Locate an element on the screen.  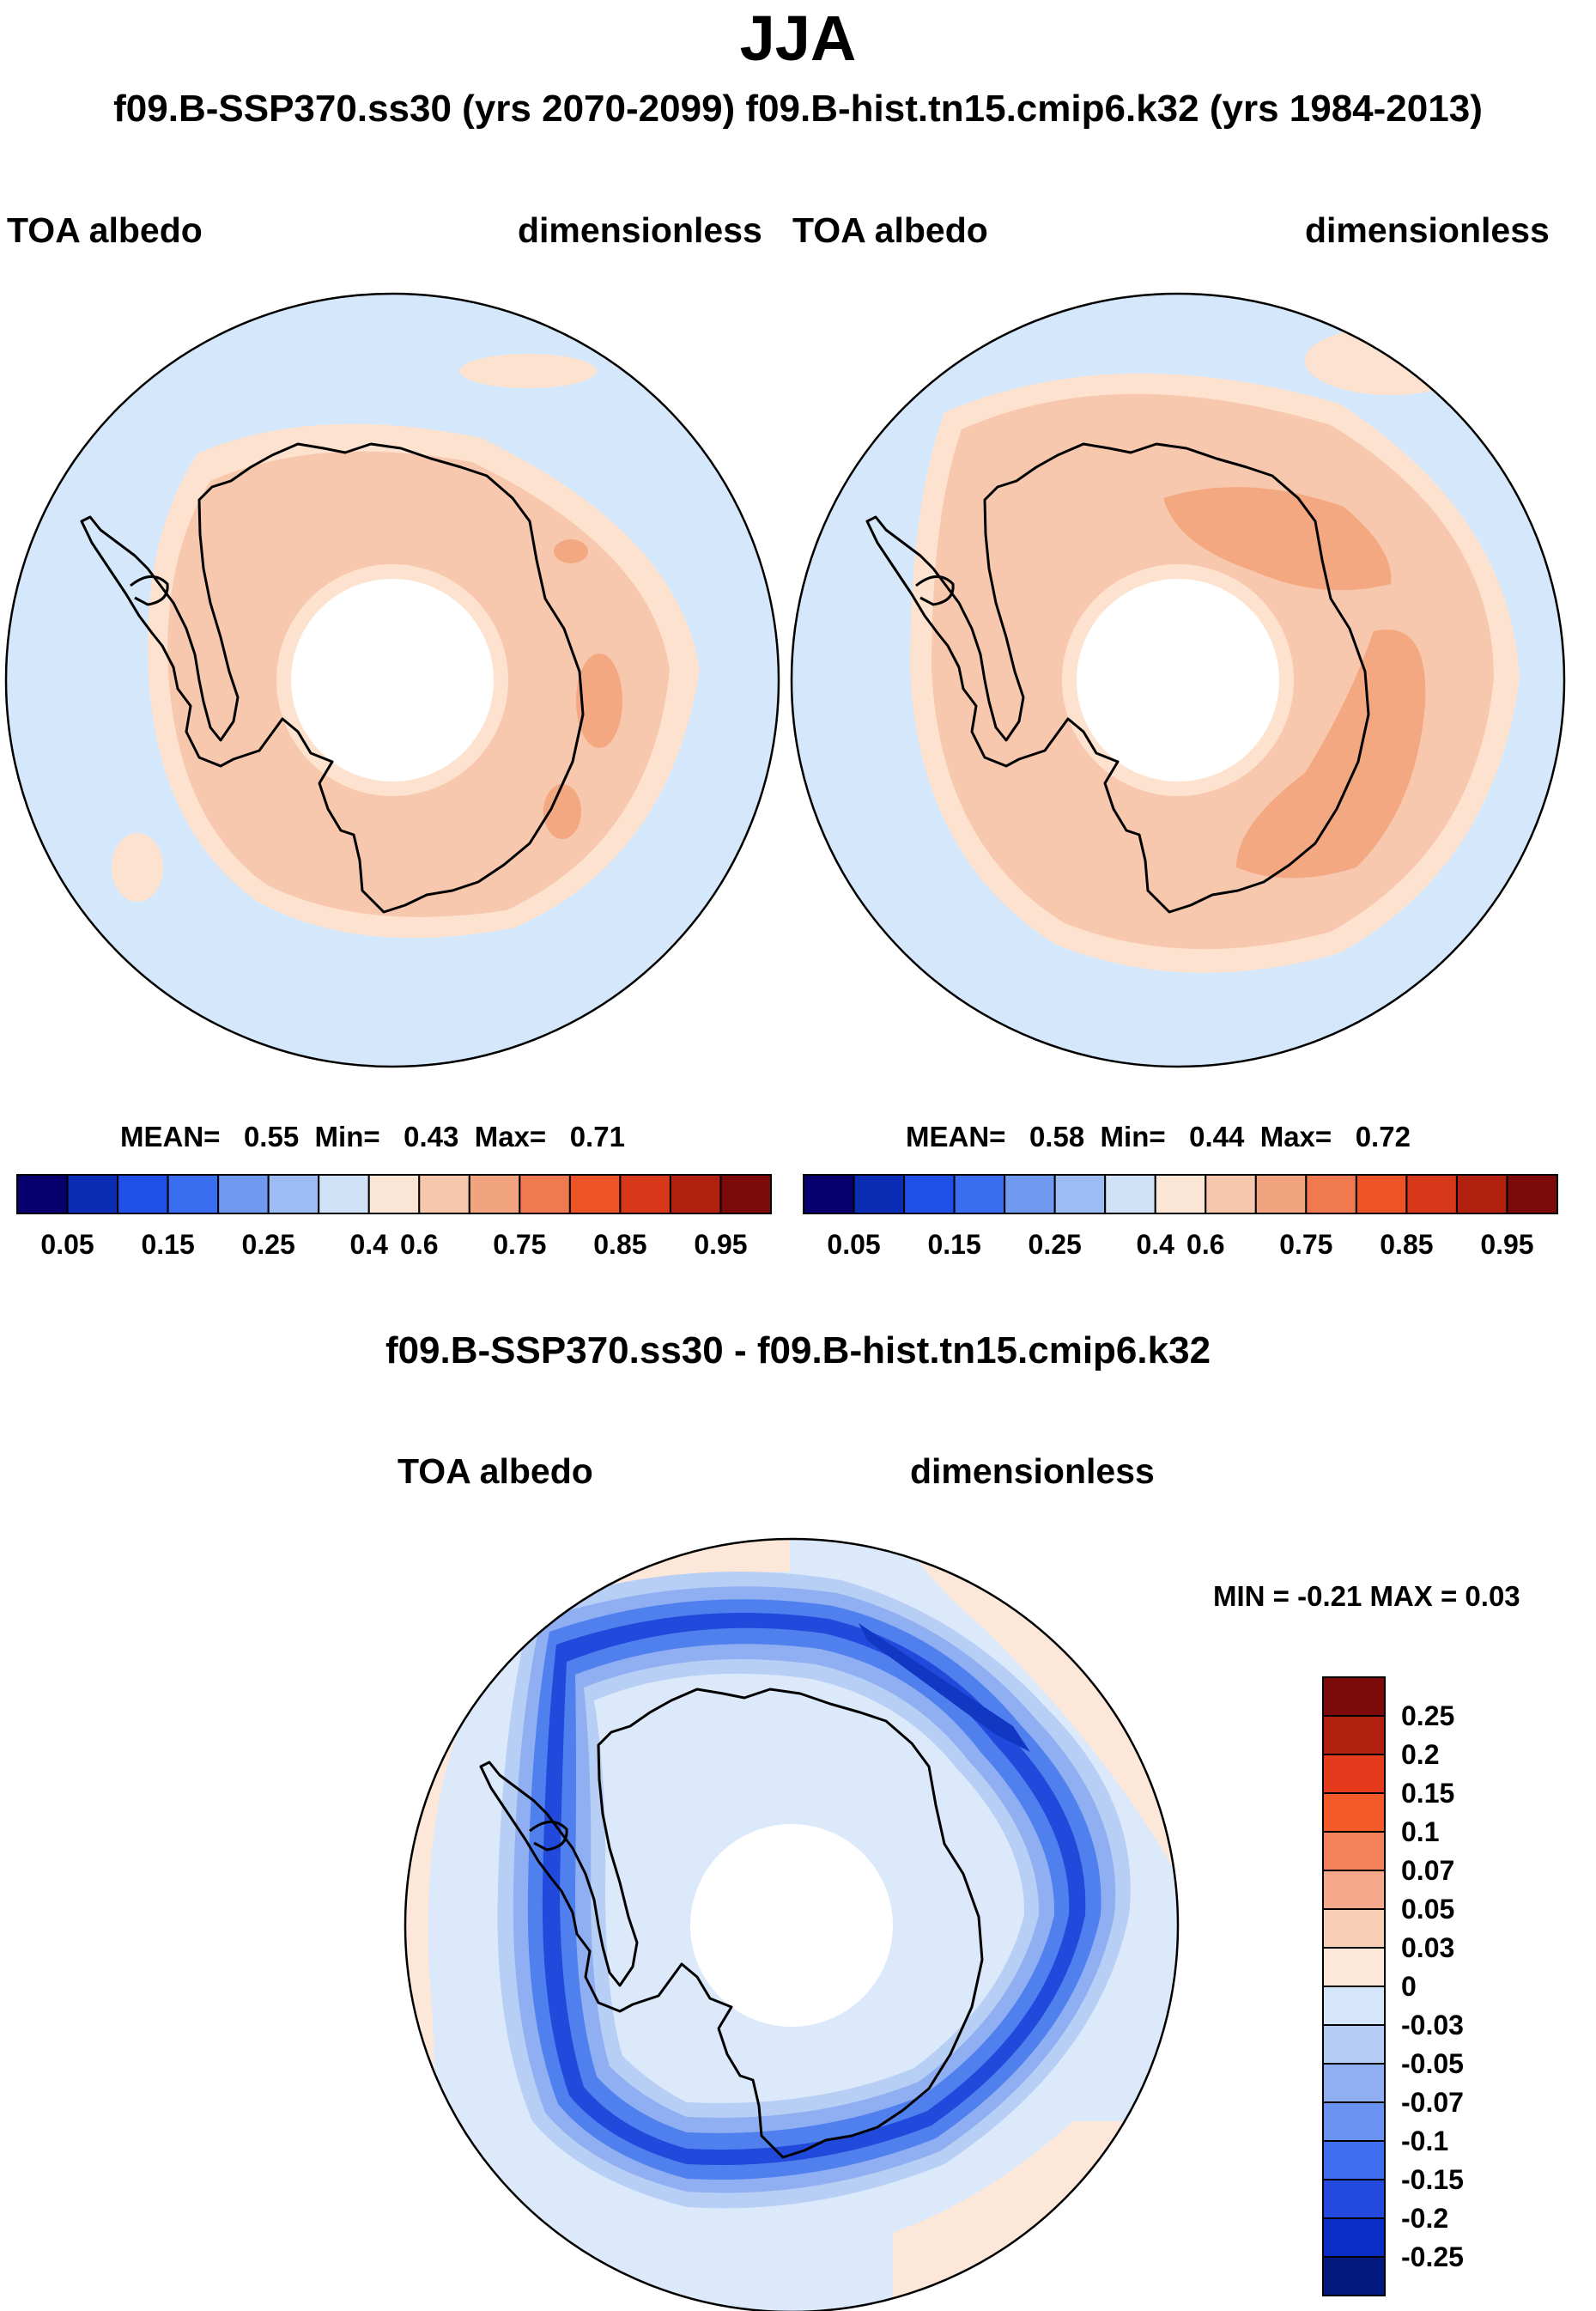
colorbar-panel1: 0.05 0.15 0.25 0.4 0.6 0.75 0.85 0.95 is located at coordinates (394, 1217).